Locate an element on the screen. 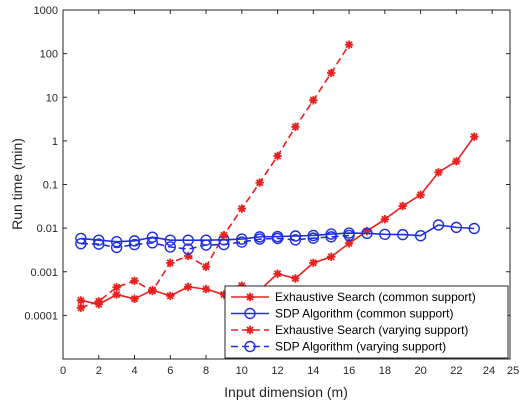  y-tick-label: 1000 is located at coordinates (46, 11).